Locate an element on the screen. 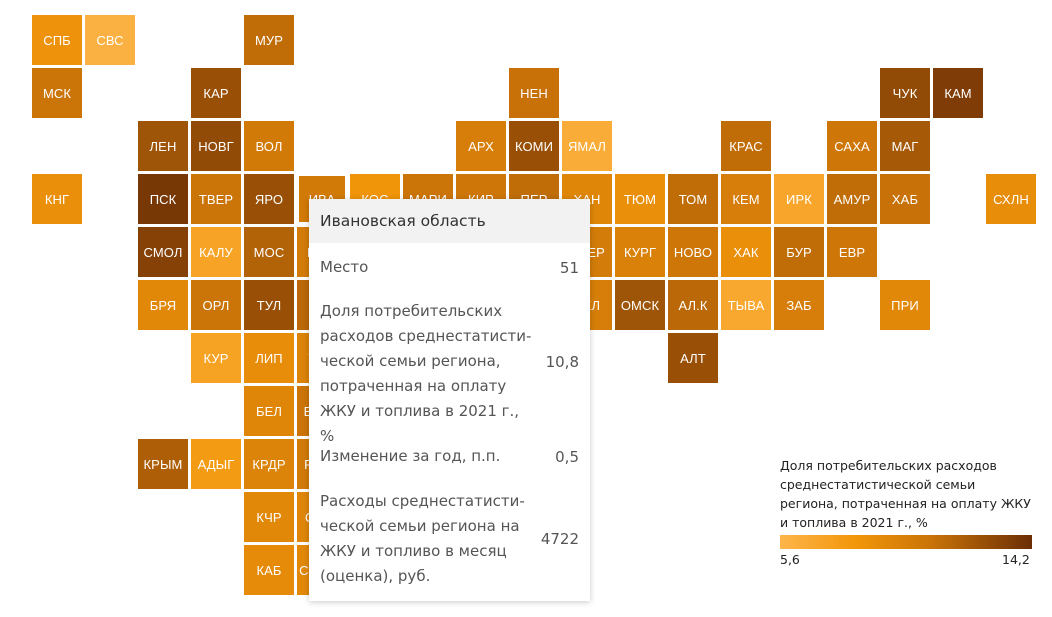 The height and width of the screenshot is (617, 1052). region-tile: КАЛУ is located at coordinates (216, 252).